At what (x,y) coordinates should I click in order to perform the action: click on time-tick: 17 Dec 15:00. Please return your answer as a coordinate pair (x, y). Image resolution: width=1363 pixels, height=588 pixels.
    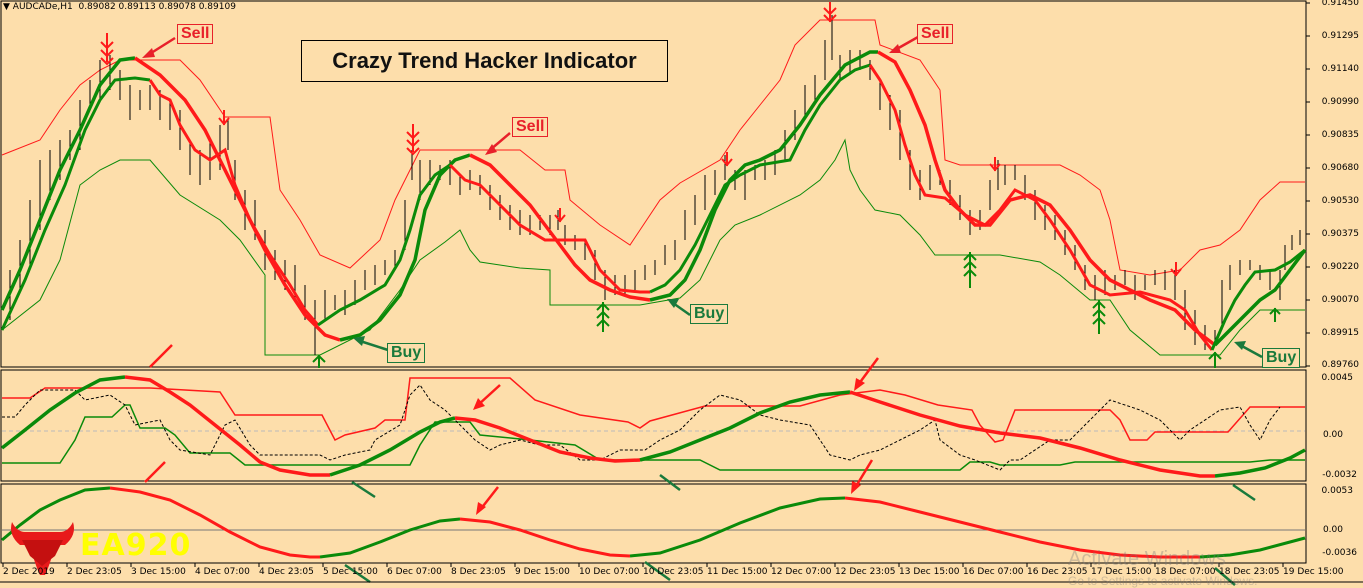
    Looking at the image, I should click on (1121, 572).